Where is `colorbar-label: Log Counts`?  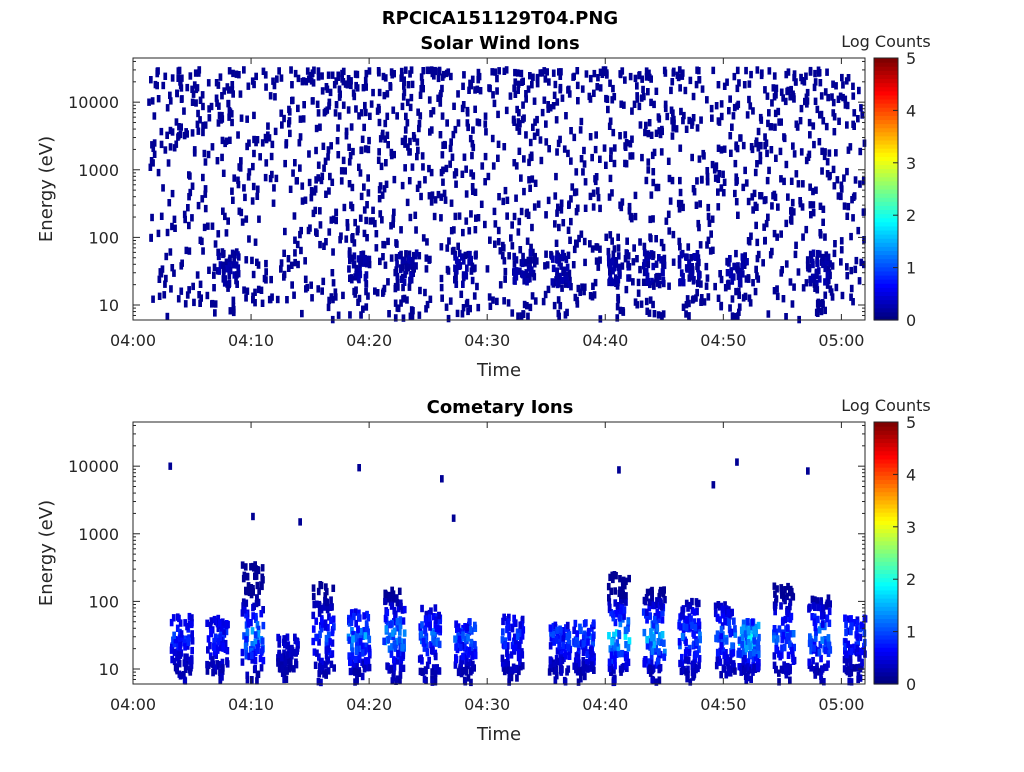 colorbar-label: Log Counts is located at coordinates (886, 405).